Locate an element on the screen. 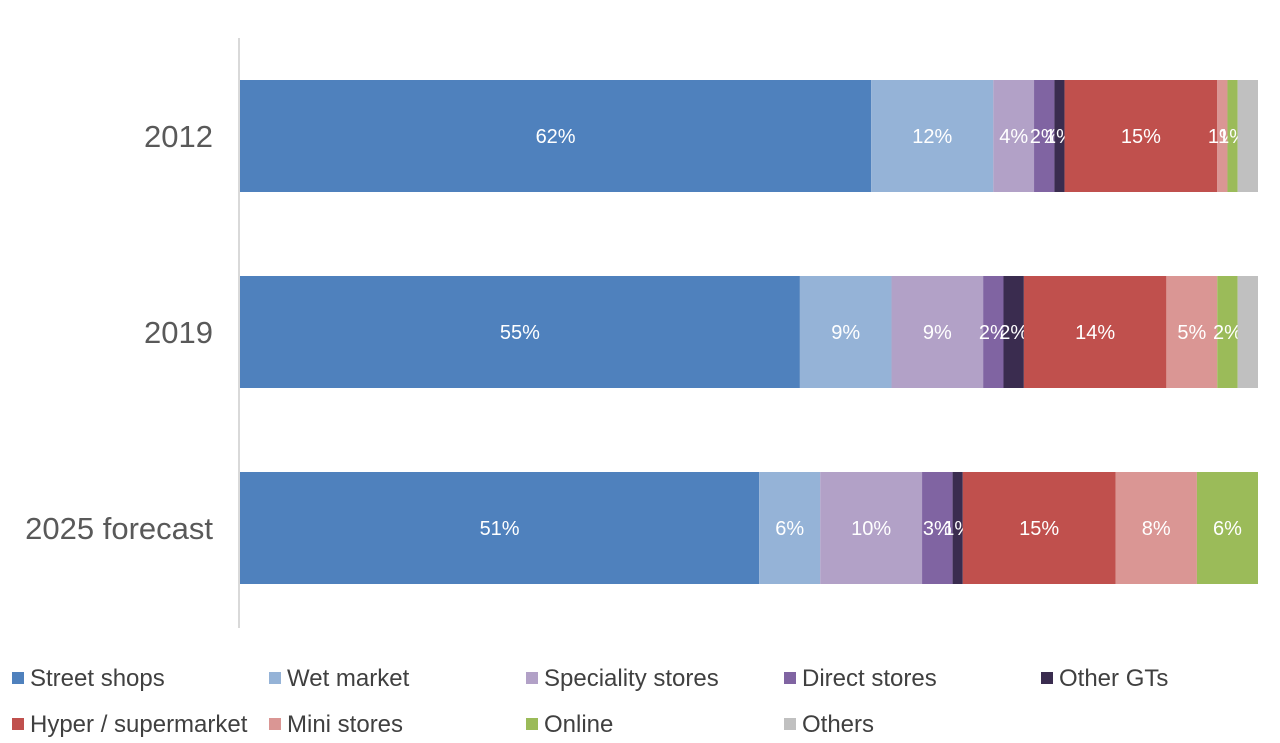 The height and width of the screenshot is (743, 1280). data-label-direct-stores-2019: 2% is located at coordinates (993, 333).